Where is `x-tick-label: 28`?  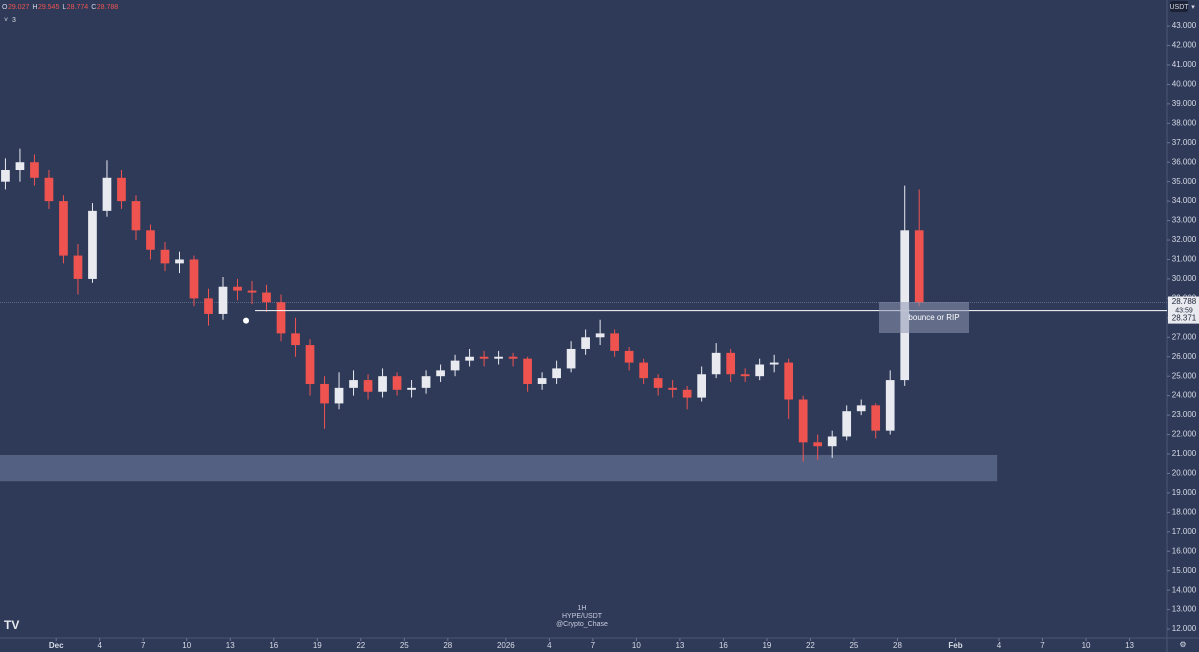 x-tick-label: 28 is located at coordinates (447, 645).